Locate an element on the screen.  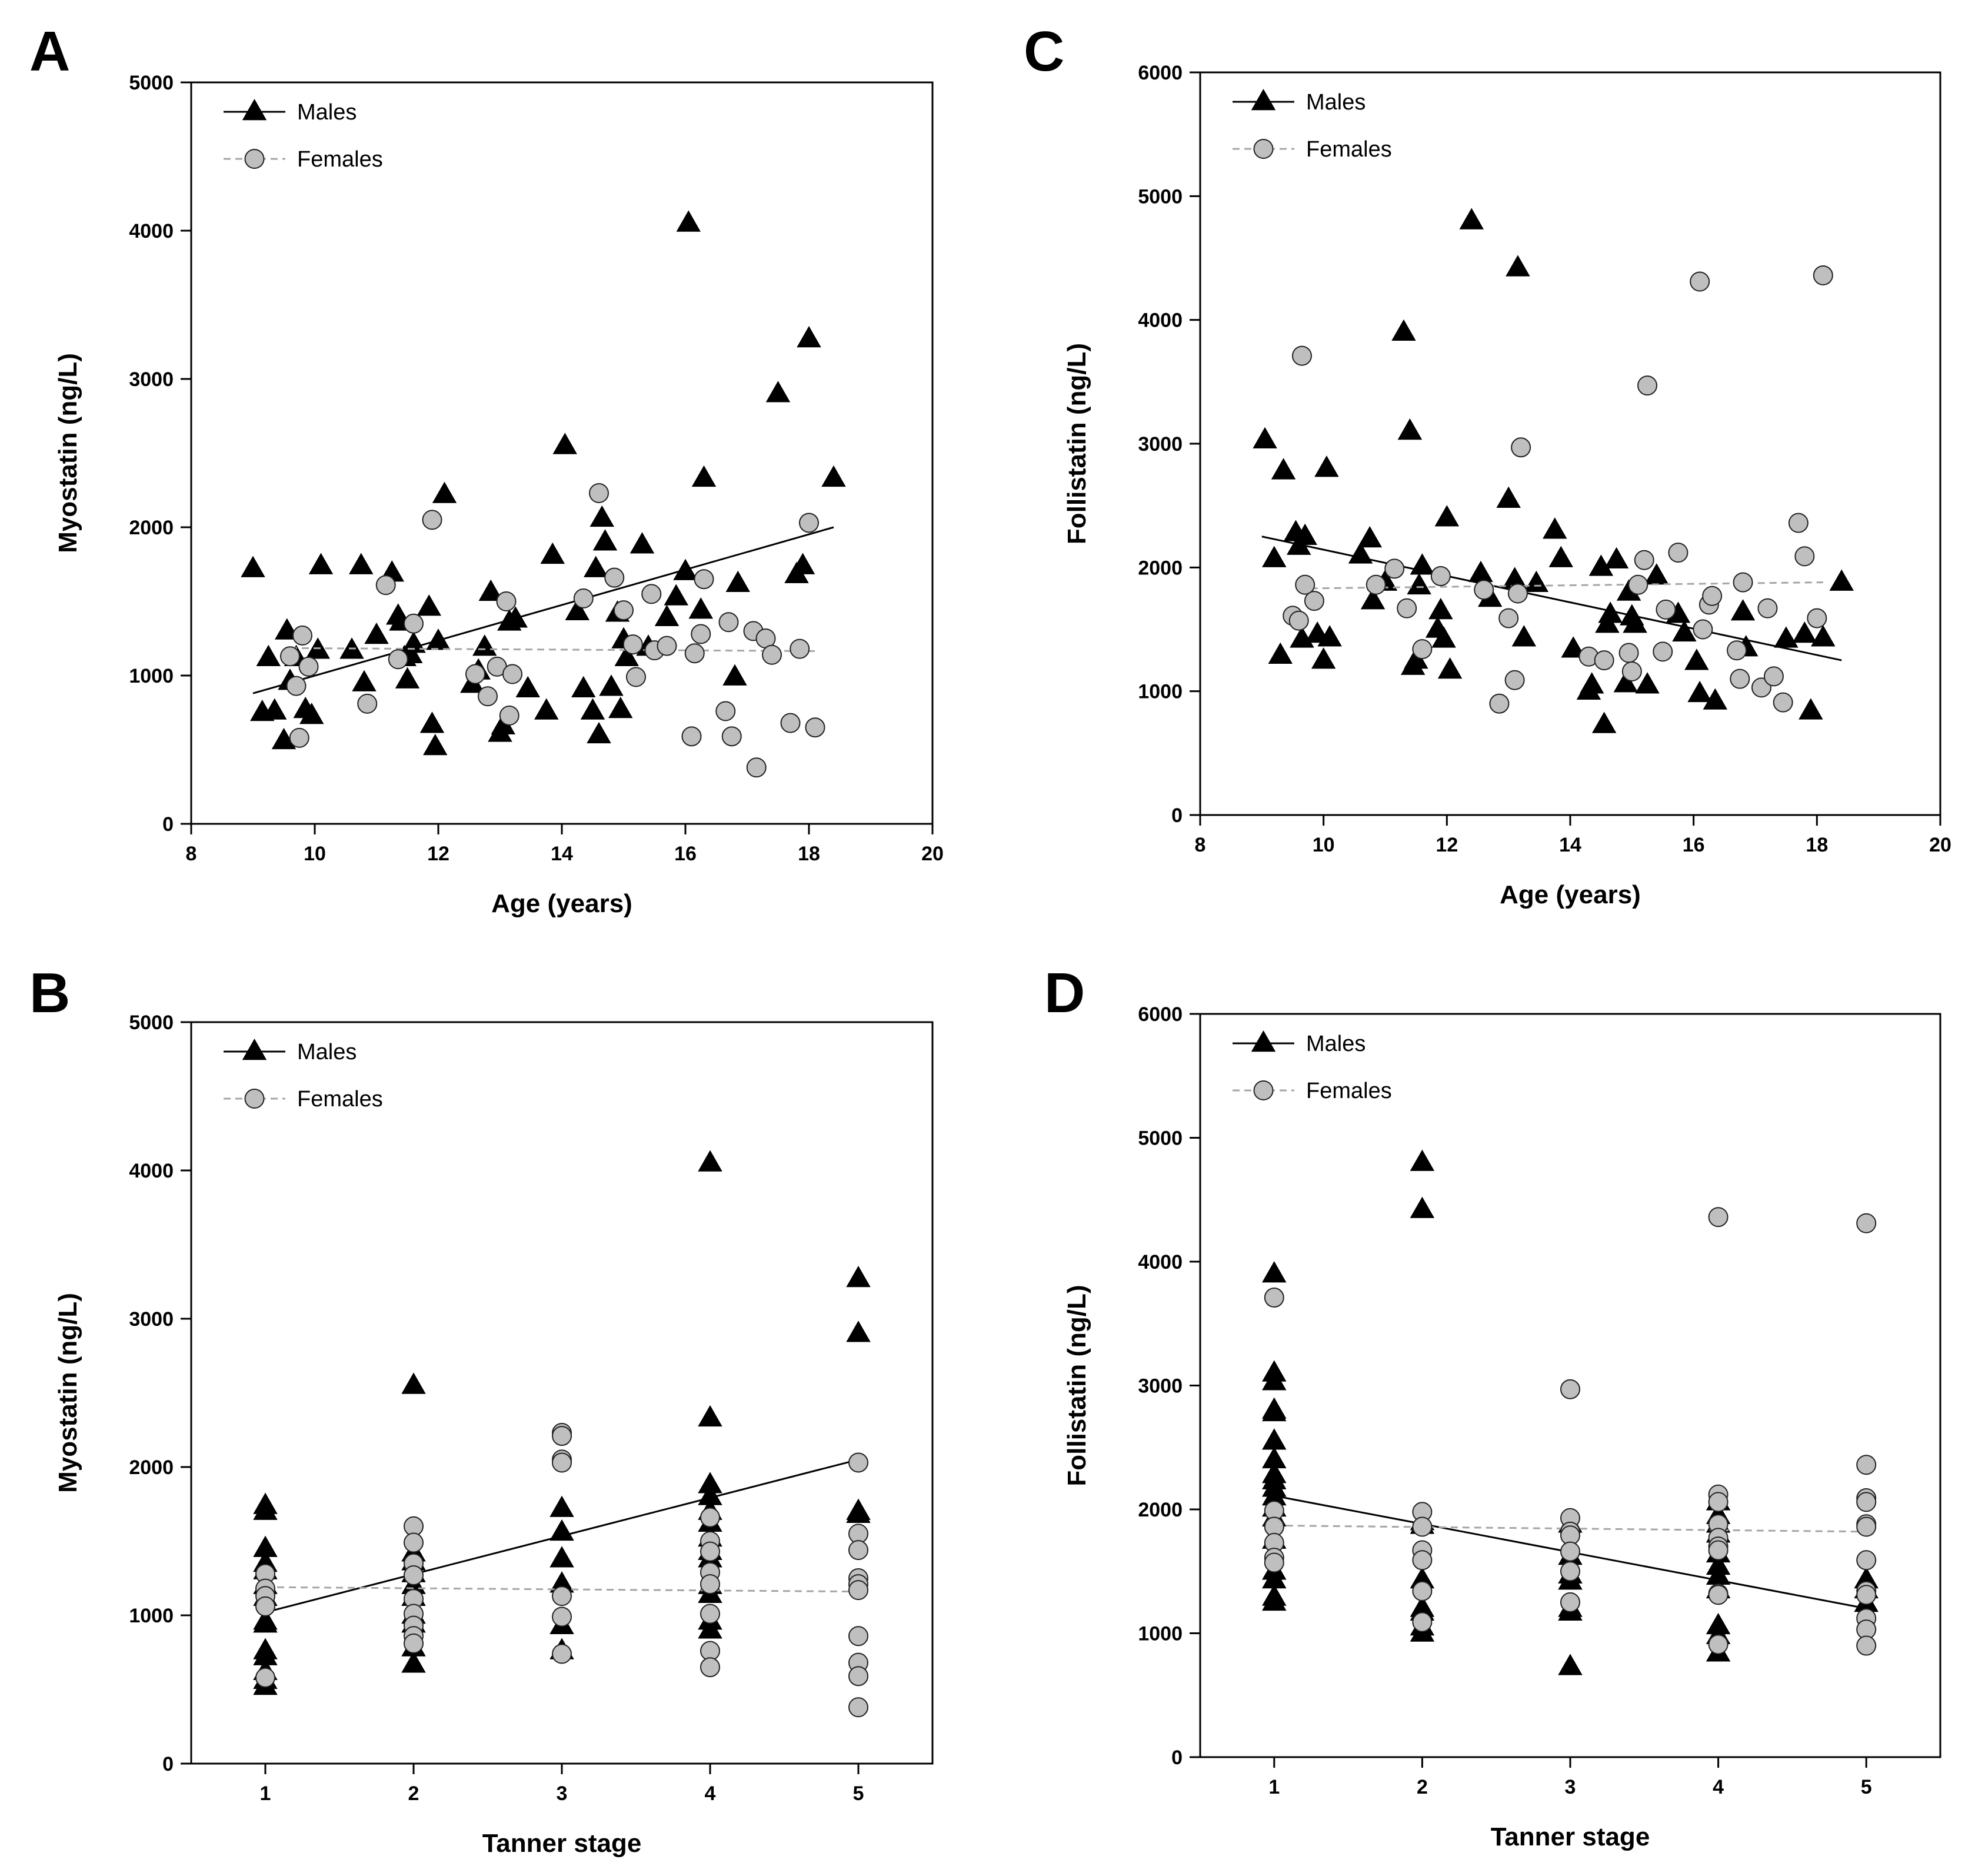
x-tick-label: 1 is located at coordinates (265, 1793).